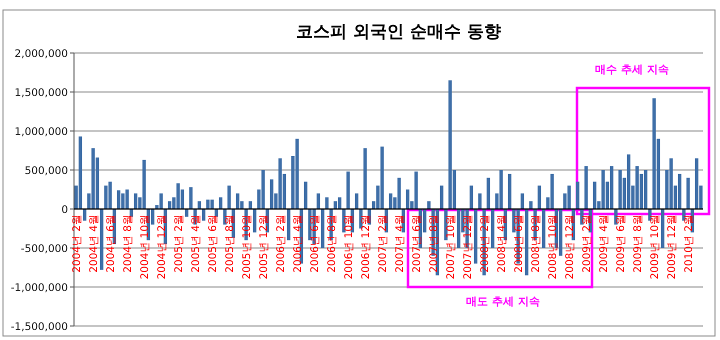 The image size is (720, 340). Describe the element at coordinates (196, 243) in the screenshot. I see `x-tick-label: 2005년 4월` at that location.